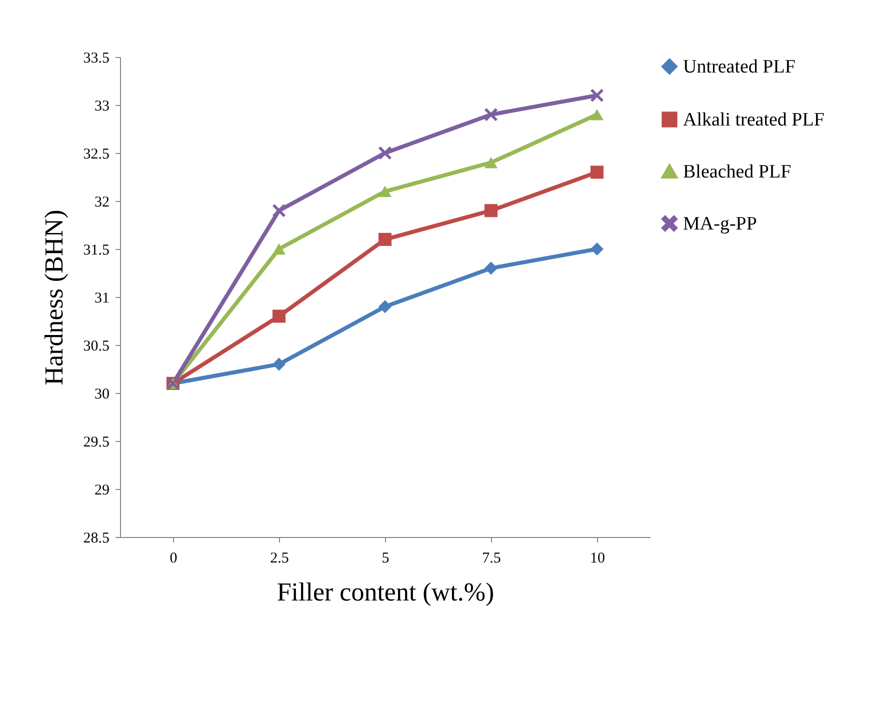 The image size is (890, 703). What do you see at coordinates (279, 558) in the screenshot?
I see `x-tick-label: 2.5` at bounding box center [279, 558].